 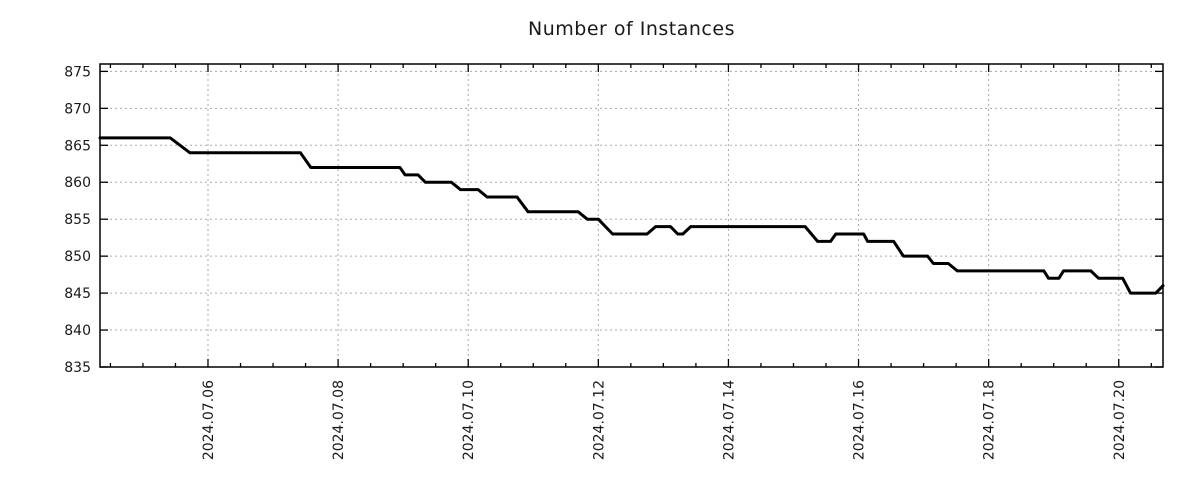 I want to click on y-tick-label: 850, so click(x=77, y=257).